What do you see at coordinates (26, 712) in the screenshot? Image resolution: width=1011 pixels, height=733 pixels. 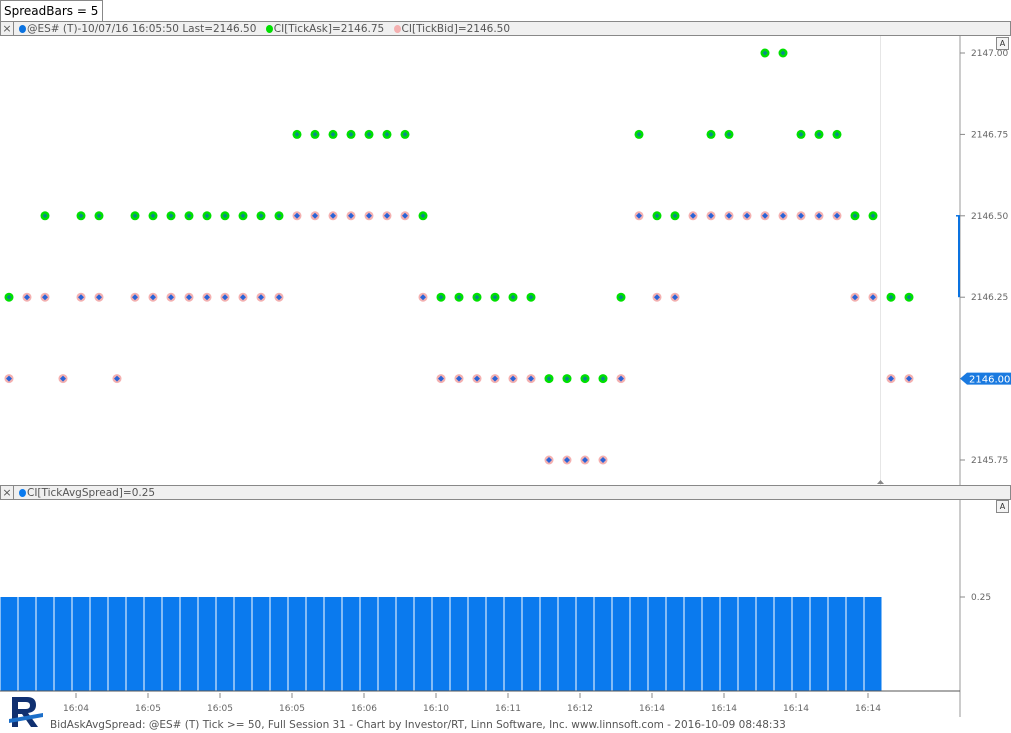 I see `investor-rt-logo-icon` at bounding box center [26, 712].